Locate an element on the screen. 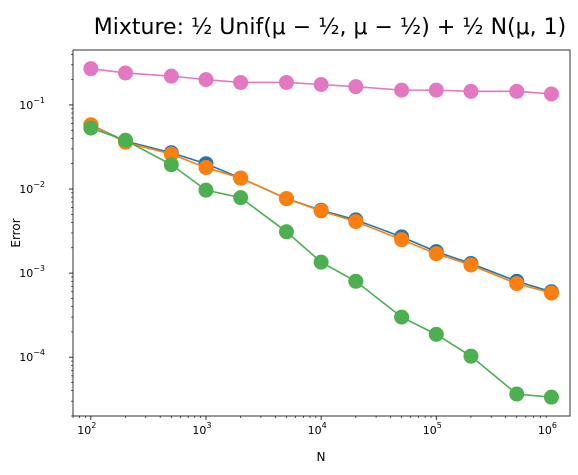 This screenshot has height=475, width=578. y-tick-label: 10⁻² is located at coordinates (32, 188).